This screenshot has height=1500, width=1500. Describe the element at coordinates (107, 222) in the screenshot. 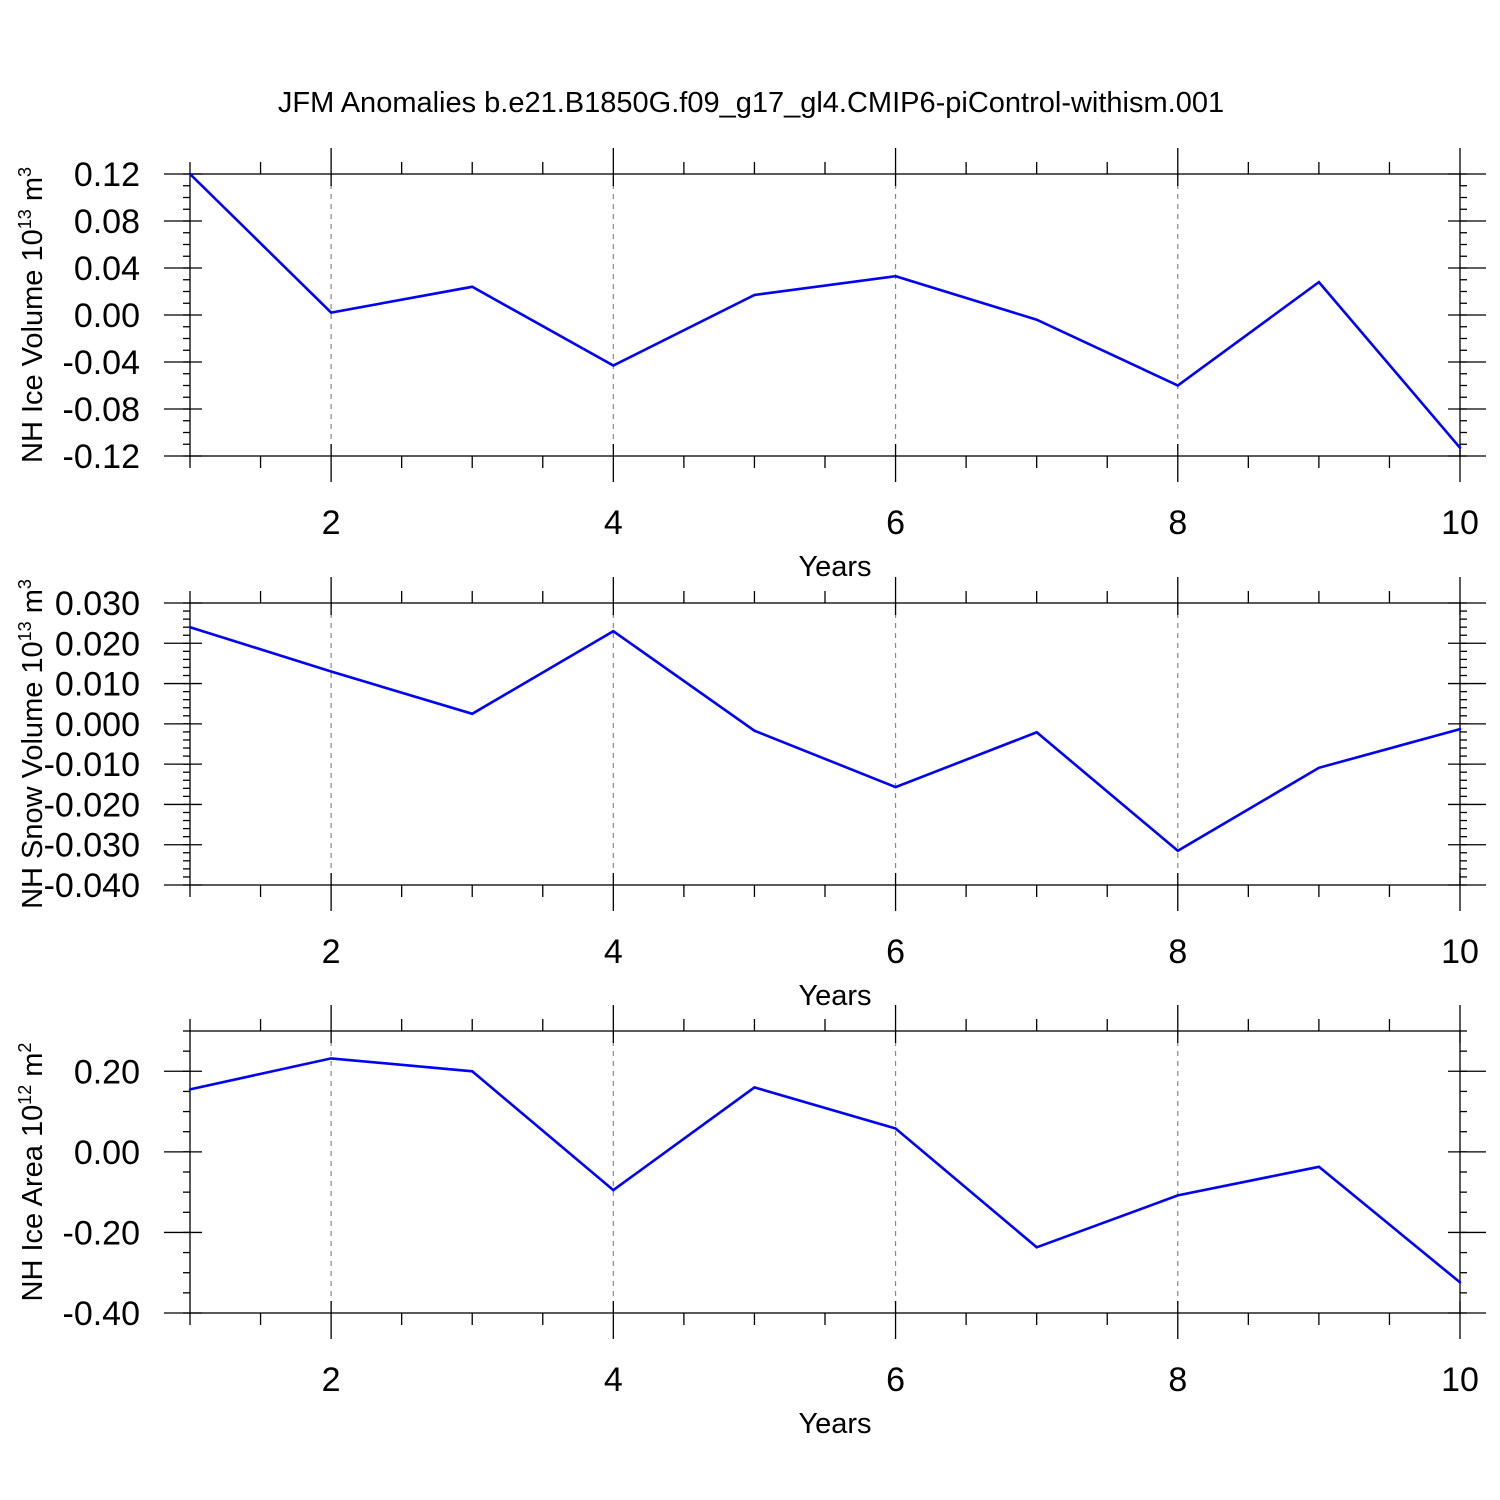

I see `y-tick-label: 0.08` at that location.